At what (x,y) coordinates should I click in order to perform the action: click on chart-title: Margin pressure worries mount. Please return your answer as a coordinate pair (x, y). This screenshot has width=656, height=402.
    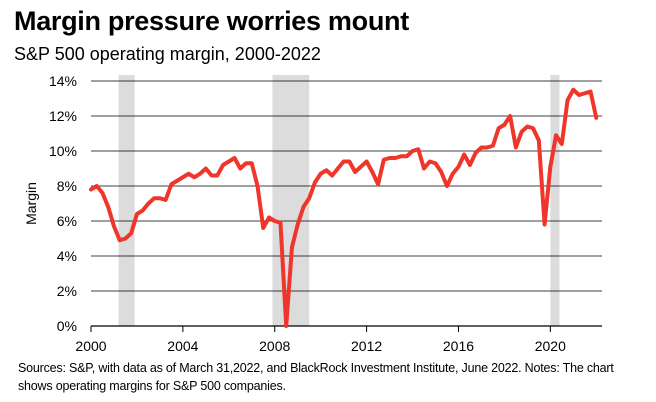
    Looking at the image, I should click on (211, 21).